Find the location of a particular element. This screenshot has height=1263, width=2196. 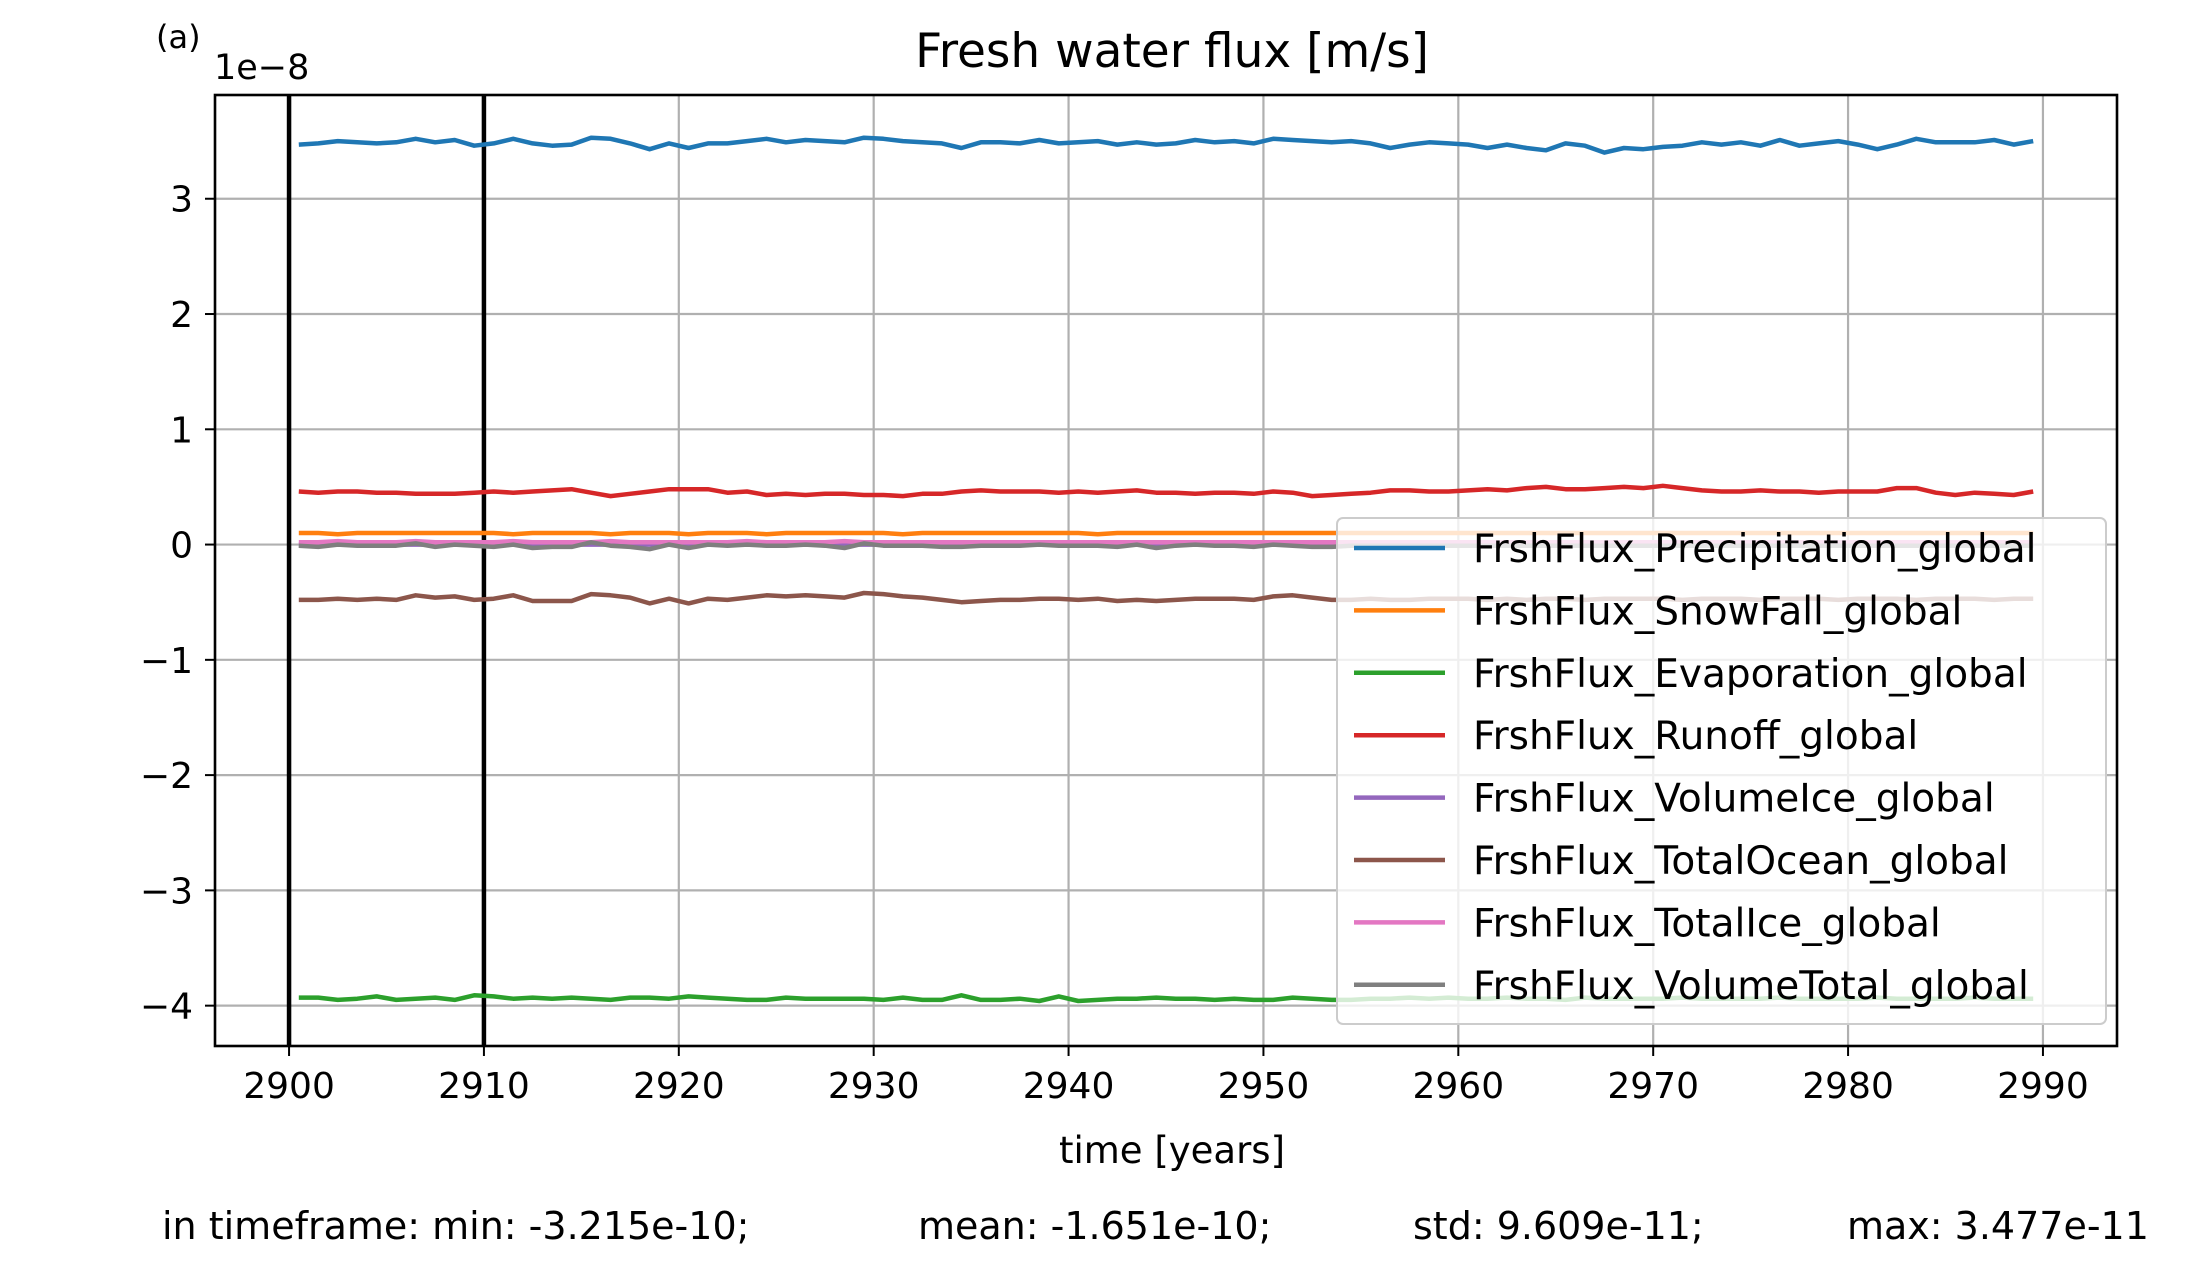

x-tick-label: 2950 is located at coordinates (1264, 1086).